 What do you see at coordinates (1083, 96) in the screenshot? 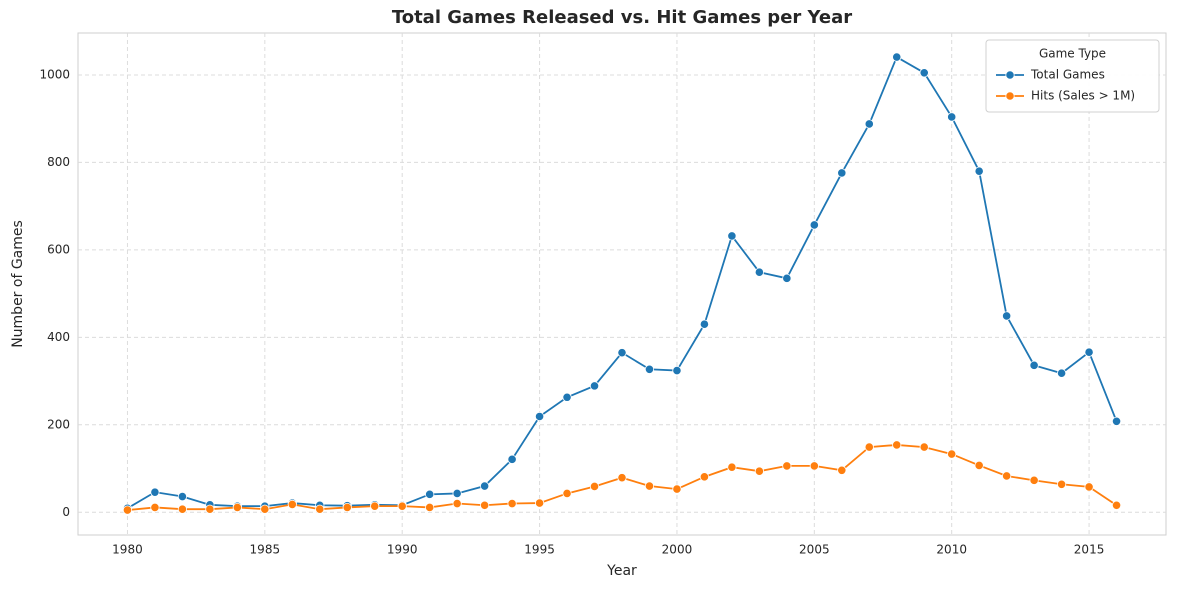
I see `legend-label: Hits (Sales > 1M)` at bounding box center [1083, 96].